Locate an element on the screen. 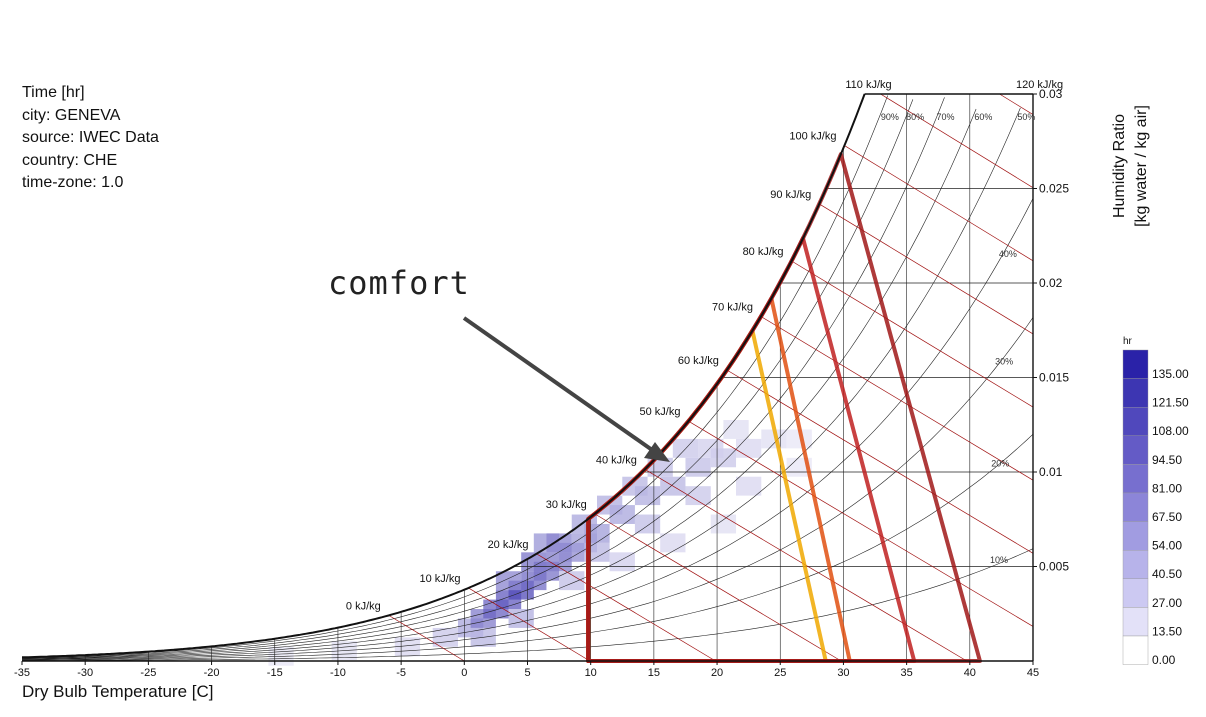 Image resolution: width=1206 pixels, height=717 pixels. x-tick-label: 30 is located at coordinates (843, 673).